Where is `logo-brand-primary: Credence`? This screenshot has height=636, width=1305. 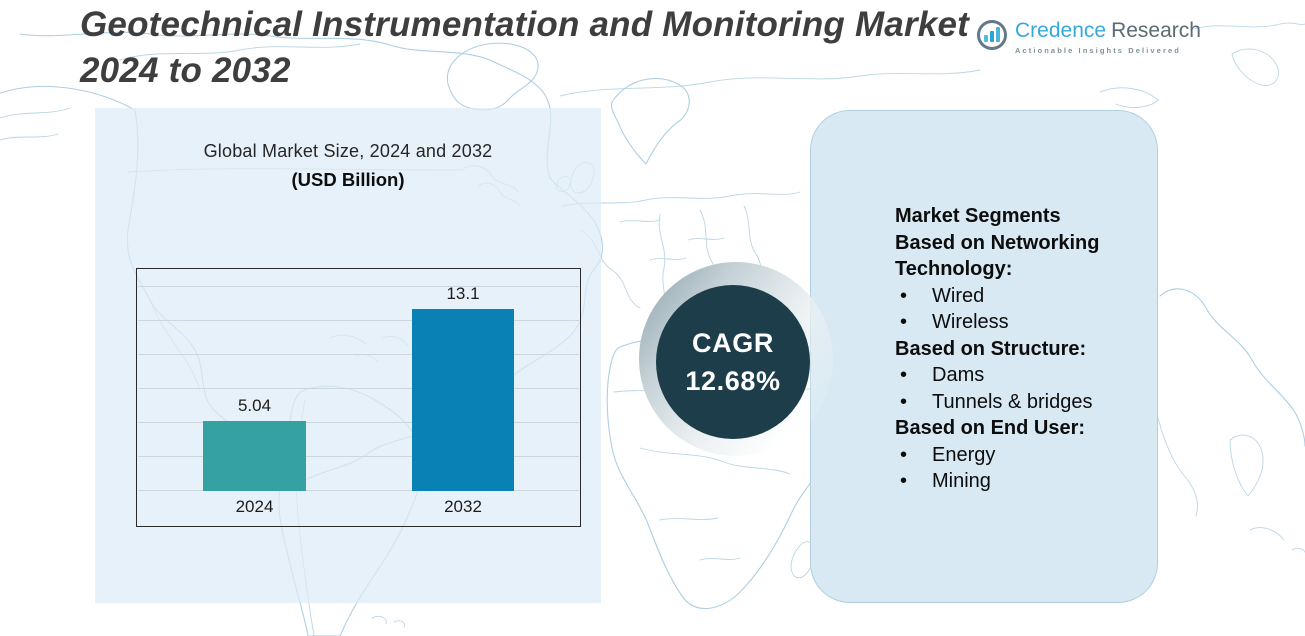
logo-brand-primary: Credence is located at coordinates (1061, 30).